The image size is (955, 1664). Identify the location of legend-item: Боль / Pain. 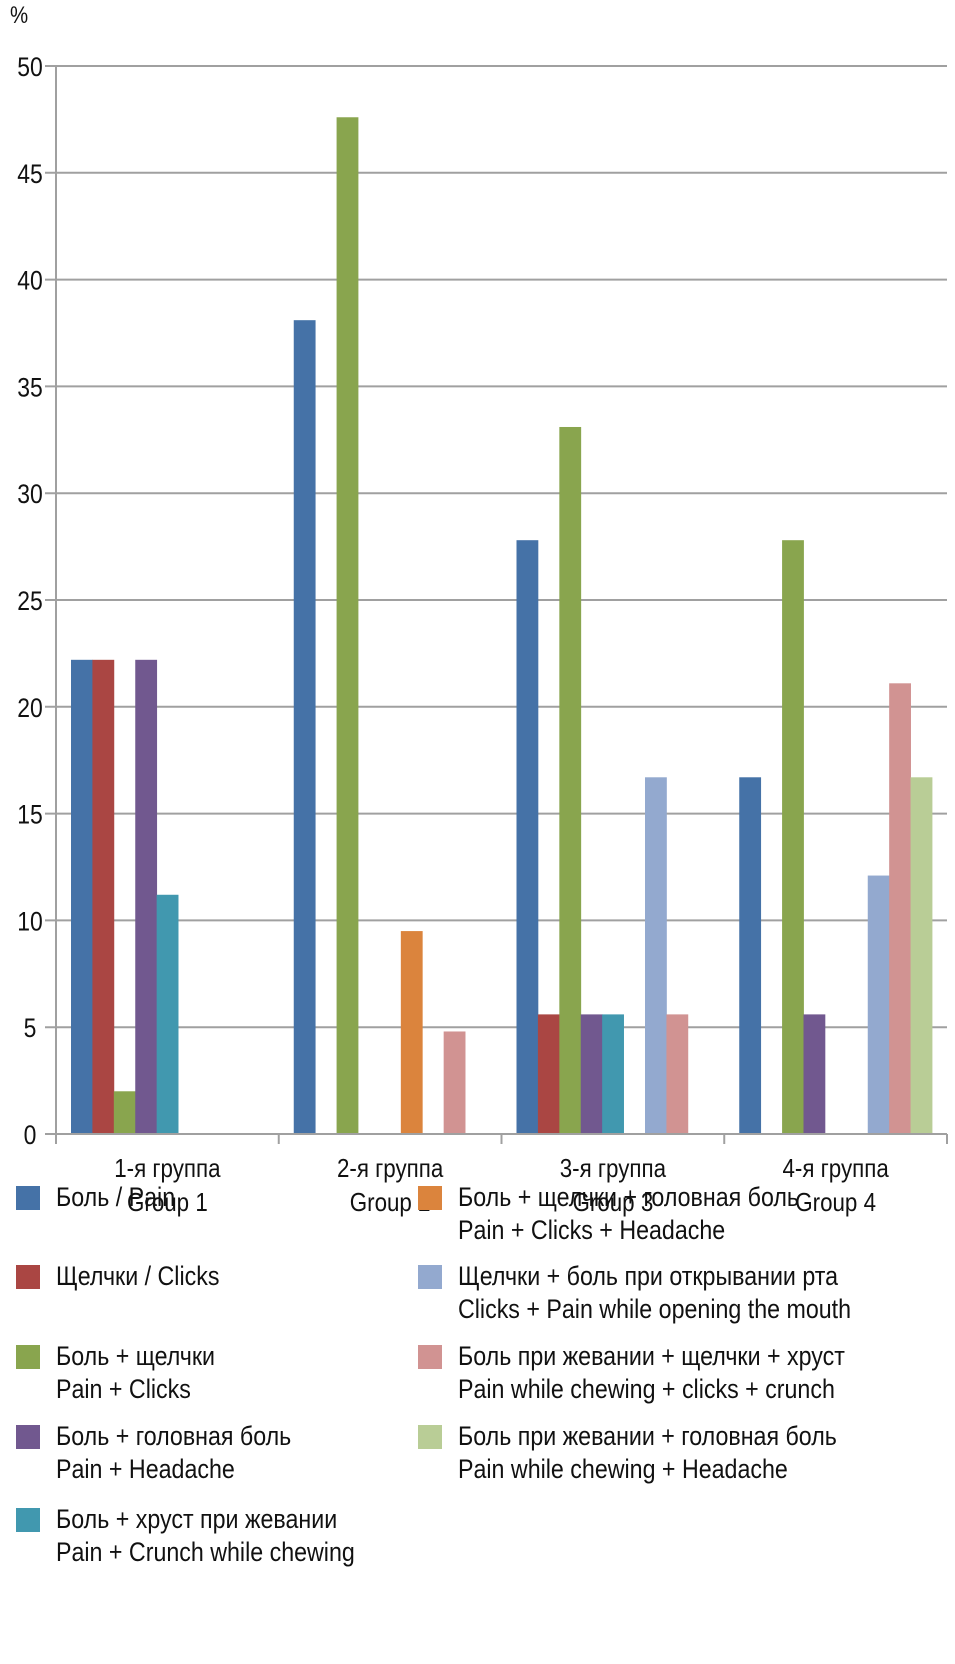
(105, 1197).